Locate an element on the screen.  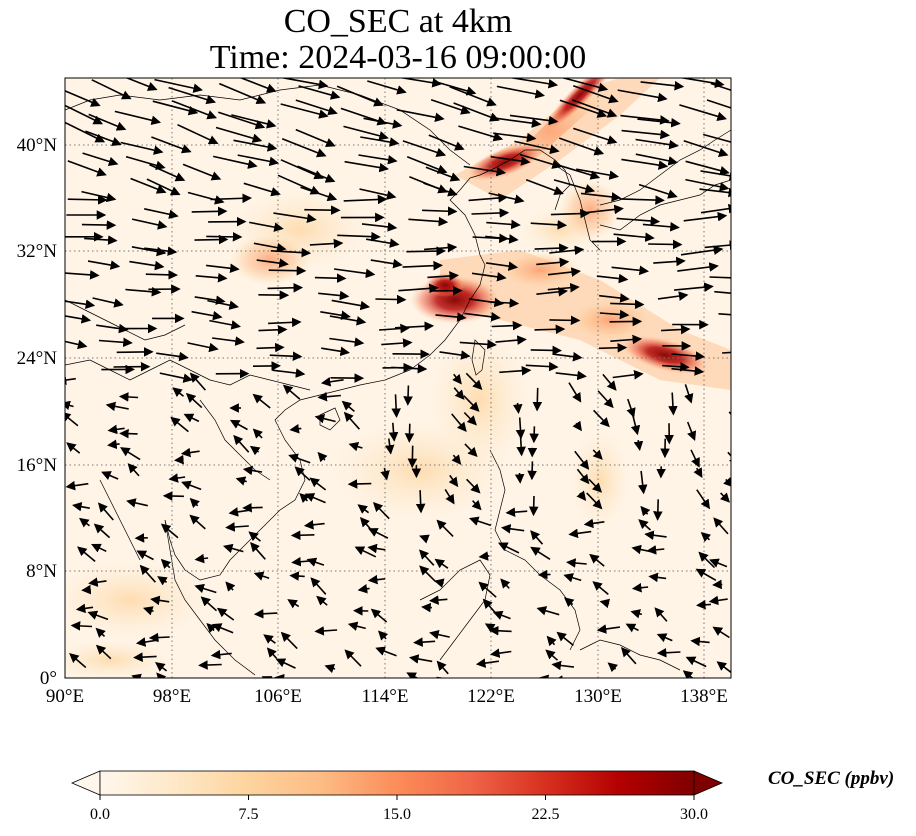
lat-tick-labels: 0° 8°N 16°N 24°N 32°N 40°N is located at coordinates (37, 412).